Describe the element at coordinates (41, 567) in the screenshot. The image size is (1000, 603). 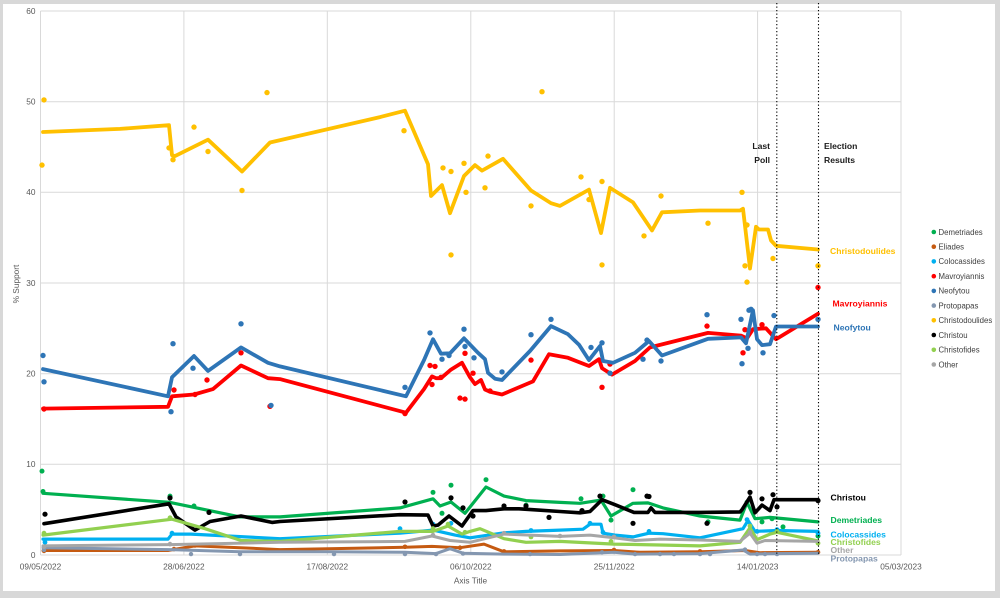
I see `svg-text: 09/05/2022` at that location.